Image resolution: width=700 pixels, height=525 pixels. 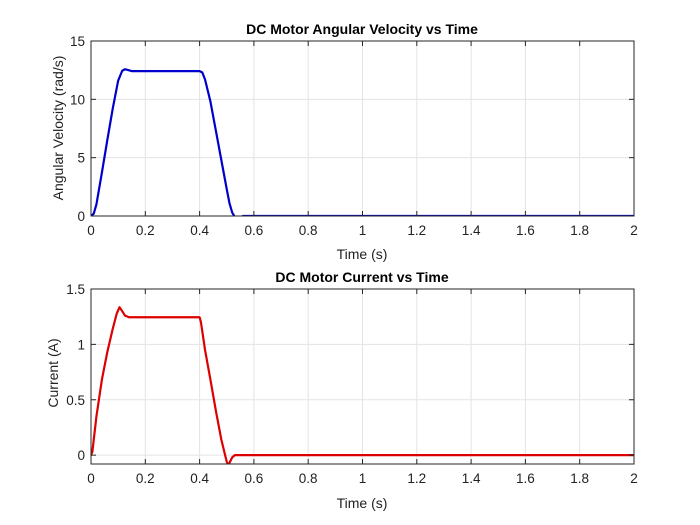 What do you see at coordinates (145, 478) in the screenshot?
I see `current-x-tick-label: 0.2` at bounding box center [145, 478].